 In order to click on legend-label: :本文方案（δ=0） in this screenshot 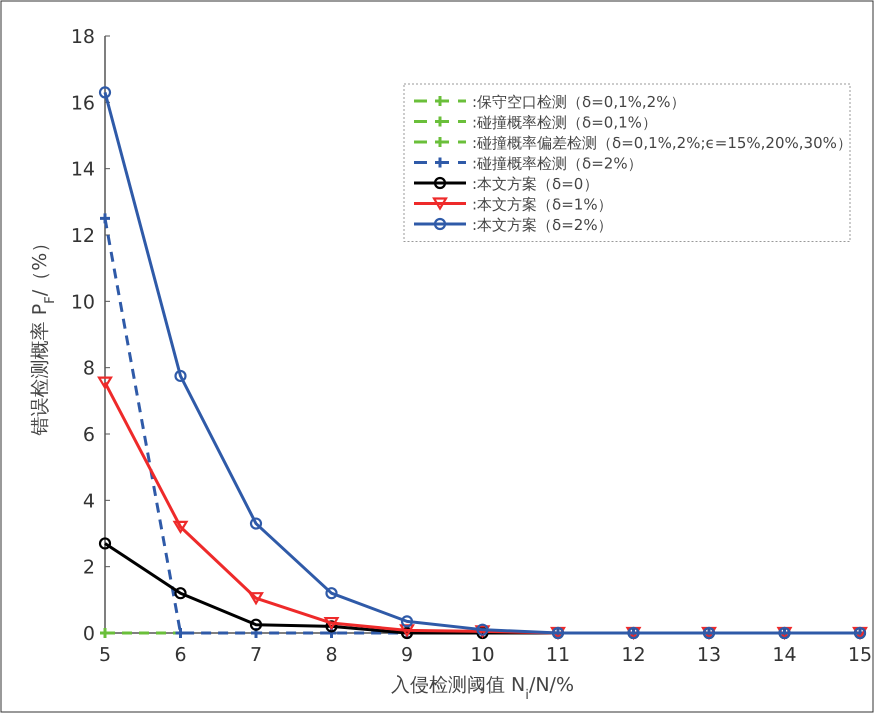, I will do `click(535, 184)`.